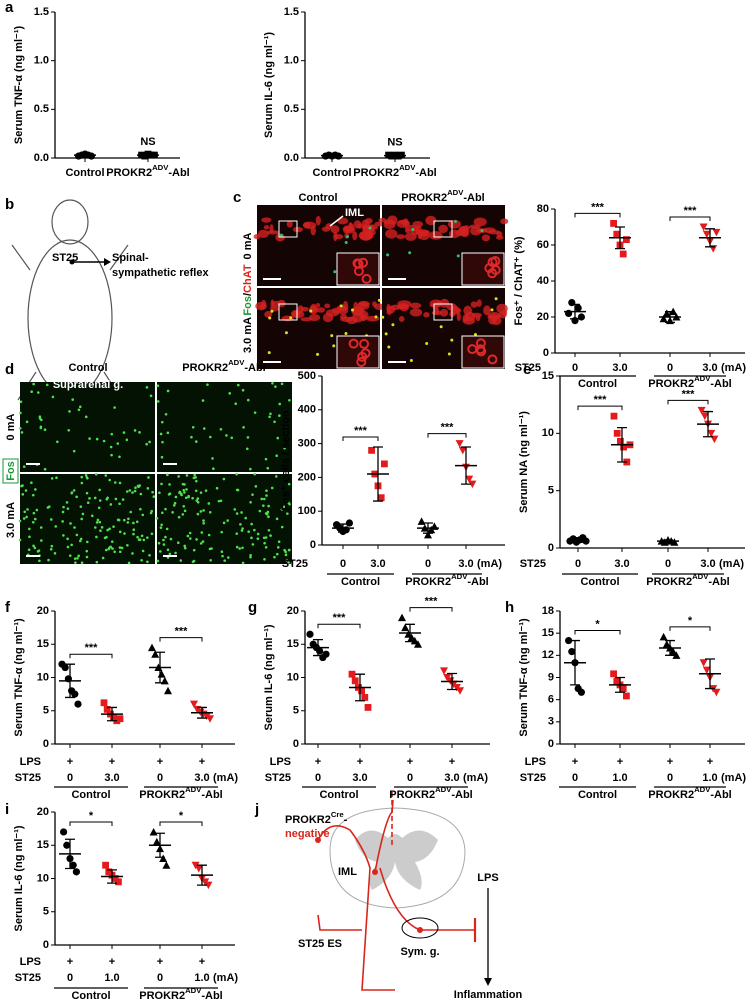 This screenshot has height=1003, width=754. Describe the element at coordinates (211, 996) in the screenshot. I see `text-part: -Abl` at that location.